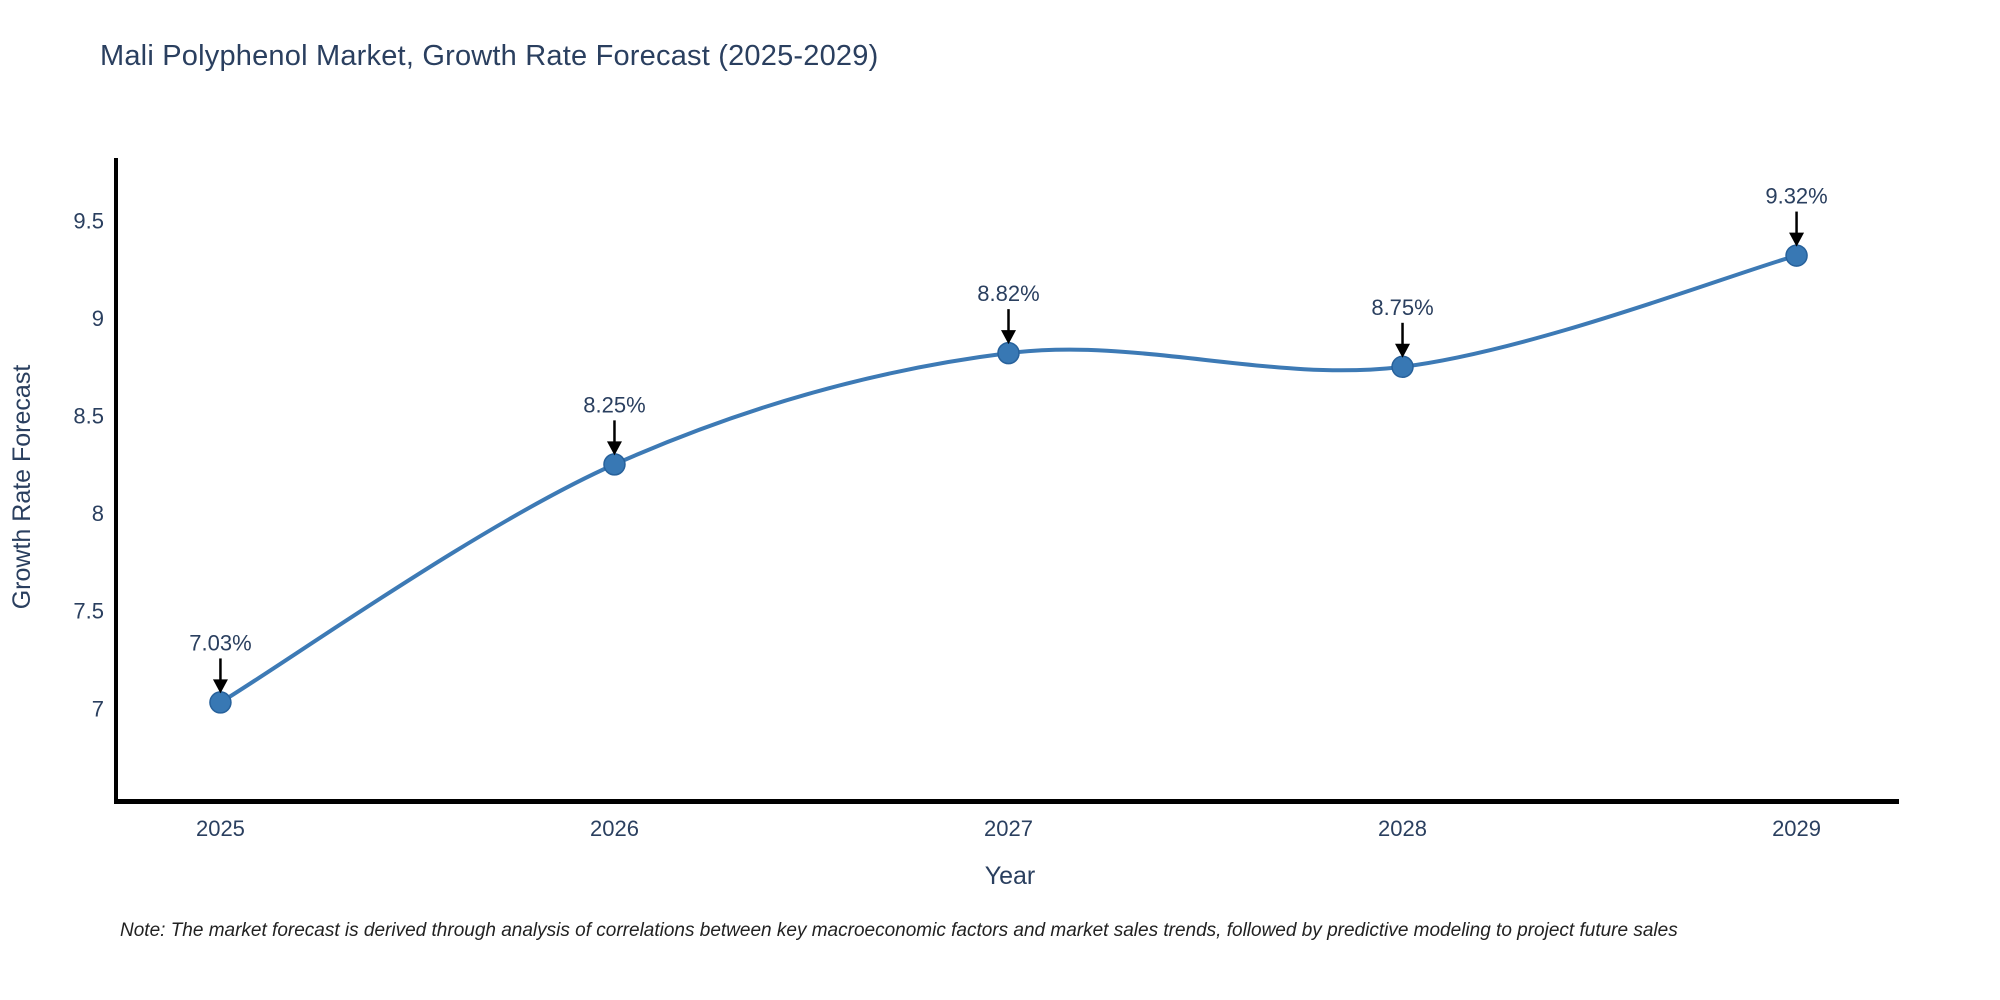  What do you see at coordinates (1402, 828) in the screenshot?
I see `x-tick-label: 2028` at bounding box center [1402, 828].